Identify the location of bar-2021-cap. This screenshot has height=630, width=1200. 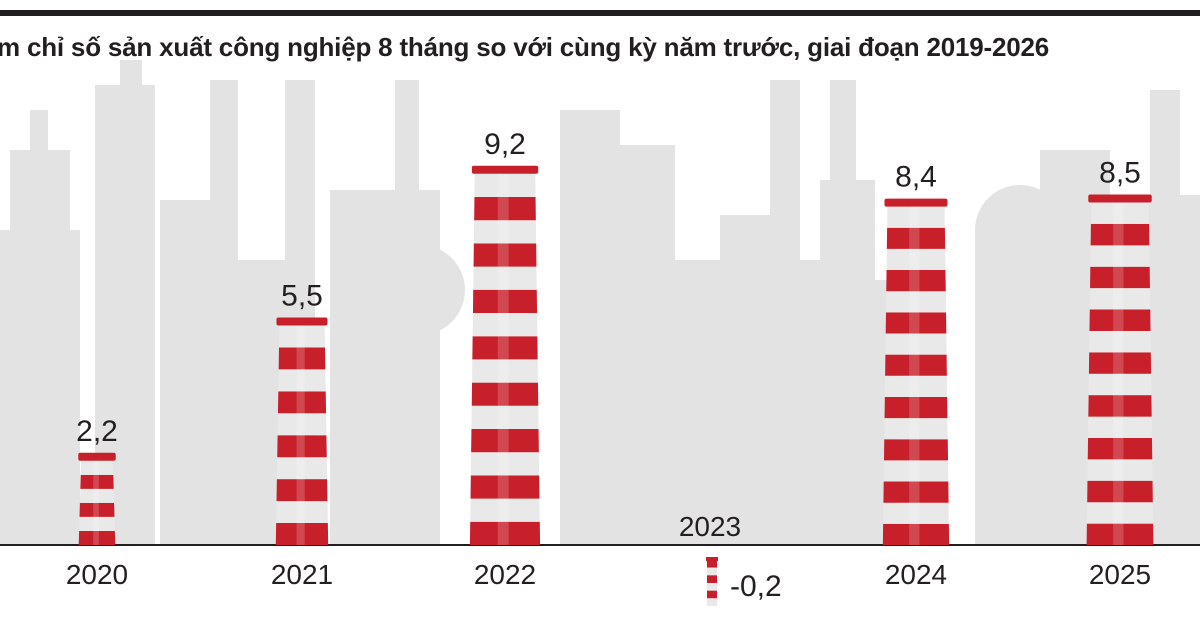
(302, 321).